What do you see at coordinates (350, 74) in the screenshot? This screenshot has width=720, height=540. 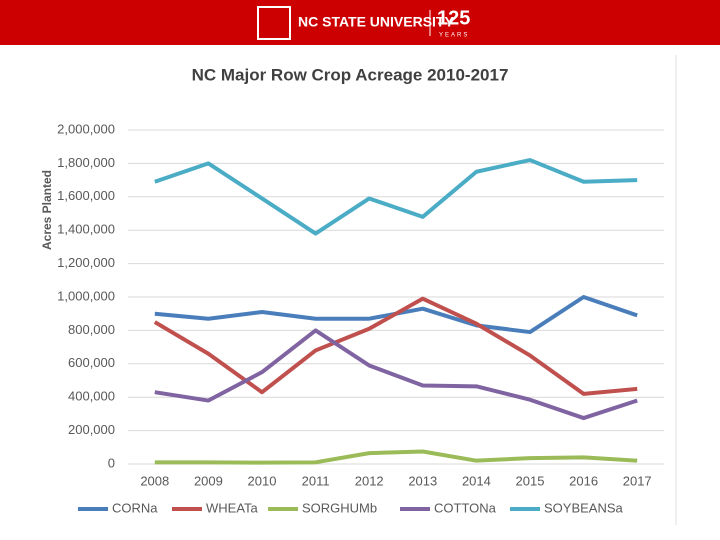 I see `chart-title: NC Major Row Crop Acreage 2010-2017` at bounding box center [350, 74].